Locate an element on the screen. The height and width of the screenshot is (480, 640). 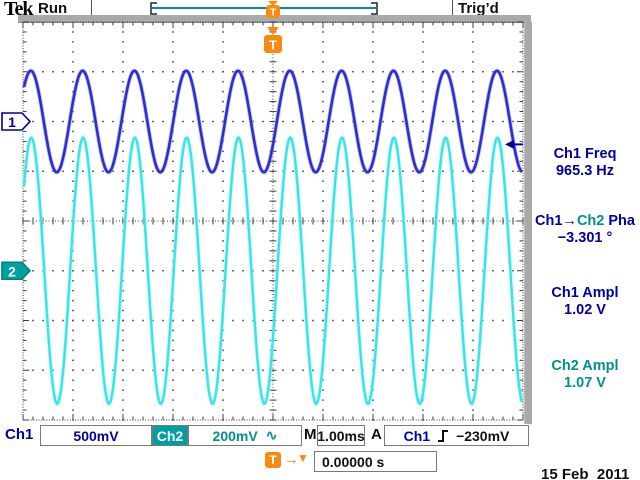
measurement-readout: Ch1 Ampl 1.02 V is located at coordinates (585, 302).